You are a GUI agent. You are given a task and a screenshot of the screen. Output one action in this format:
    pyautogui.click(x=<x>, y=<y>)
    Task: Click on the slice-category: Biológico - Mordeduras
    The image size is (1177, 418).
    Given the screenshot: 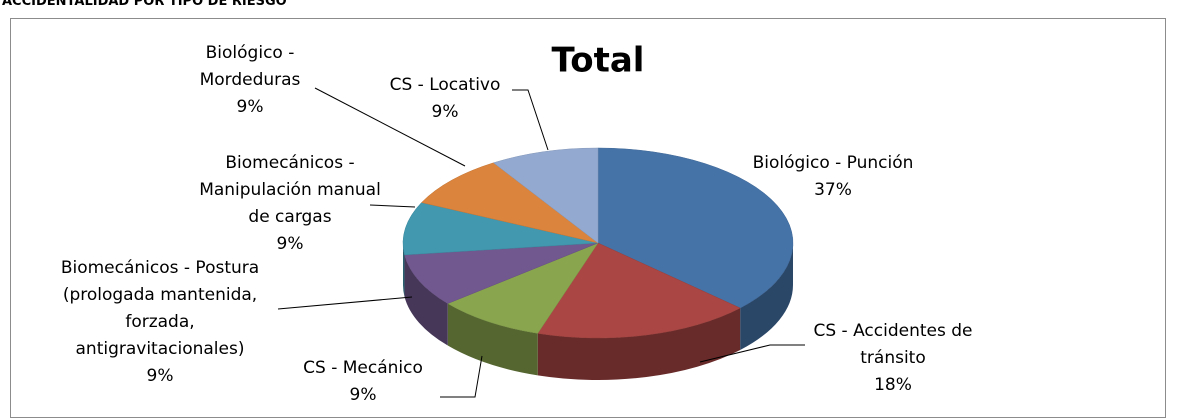 What is the action you would take?
    pyautogui.click(x=250, y=66)
    